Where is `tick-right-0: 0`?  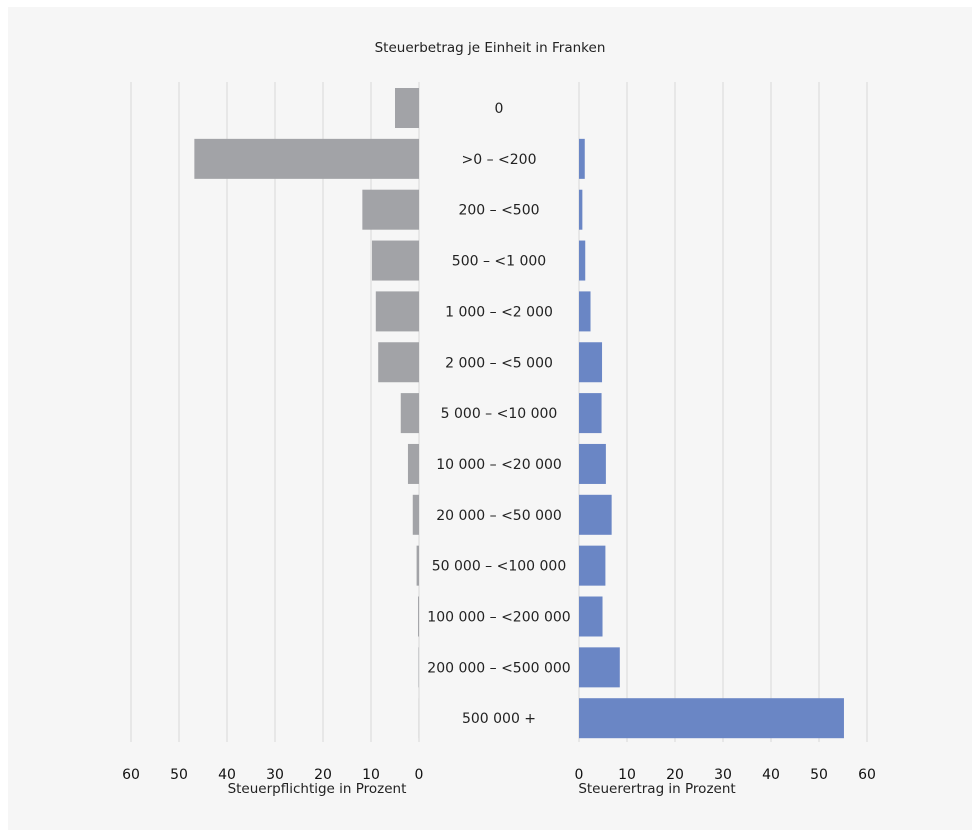
tick-right-0: 0 is located at coordinates (579, 775).